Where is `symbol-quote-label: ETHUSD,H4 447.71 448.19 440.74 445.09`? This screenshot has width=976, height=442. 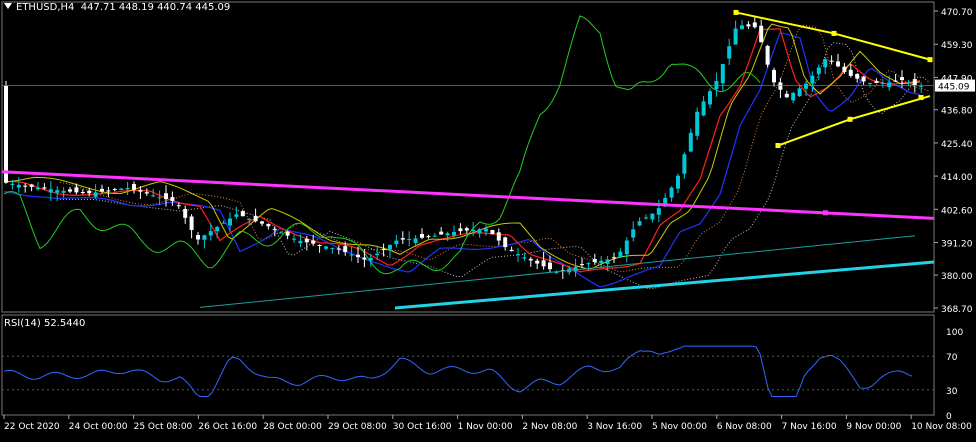
symbol-quote-label: ETHUSD,H4 447.71 448.19 440.74 445.09 is located at coordinates (123, 7).